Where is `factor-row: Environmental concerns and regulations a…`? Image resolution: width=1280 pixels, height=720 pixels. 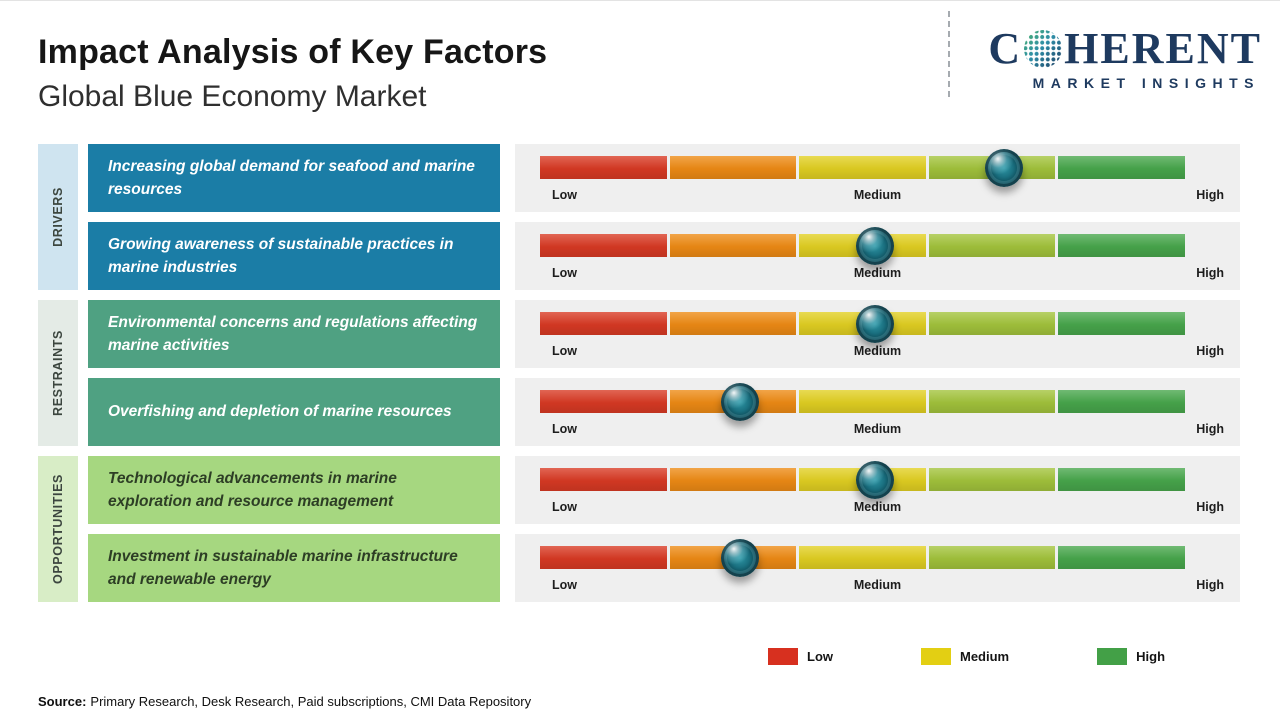
factor-row: Environmental concerns and regulations a… is located at coordinates (664, 334).